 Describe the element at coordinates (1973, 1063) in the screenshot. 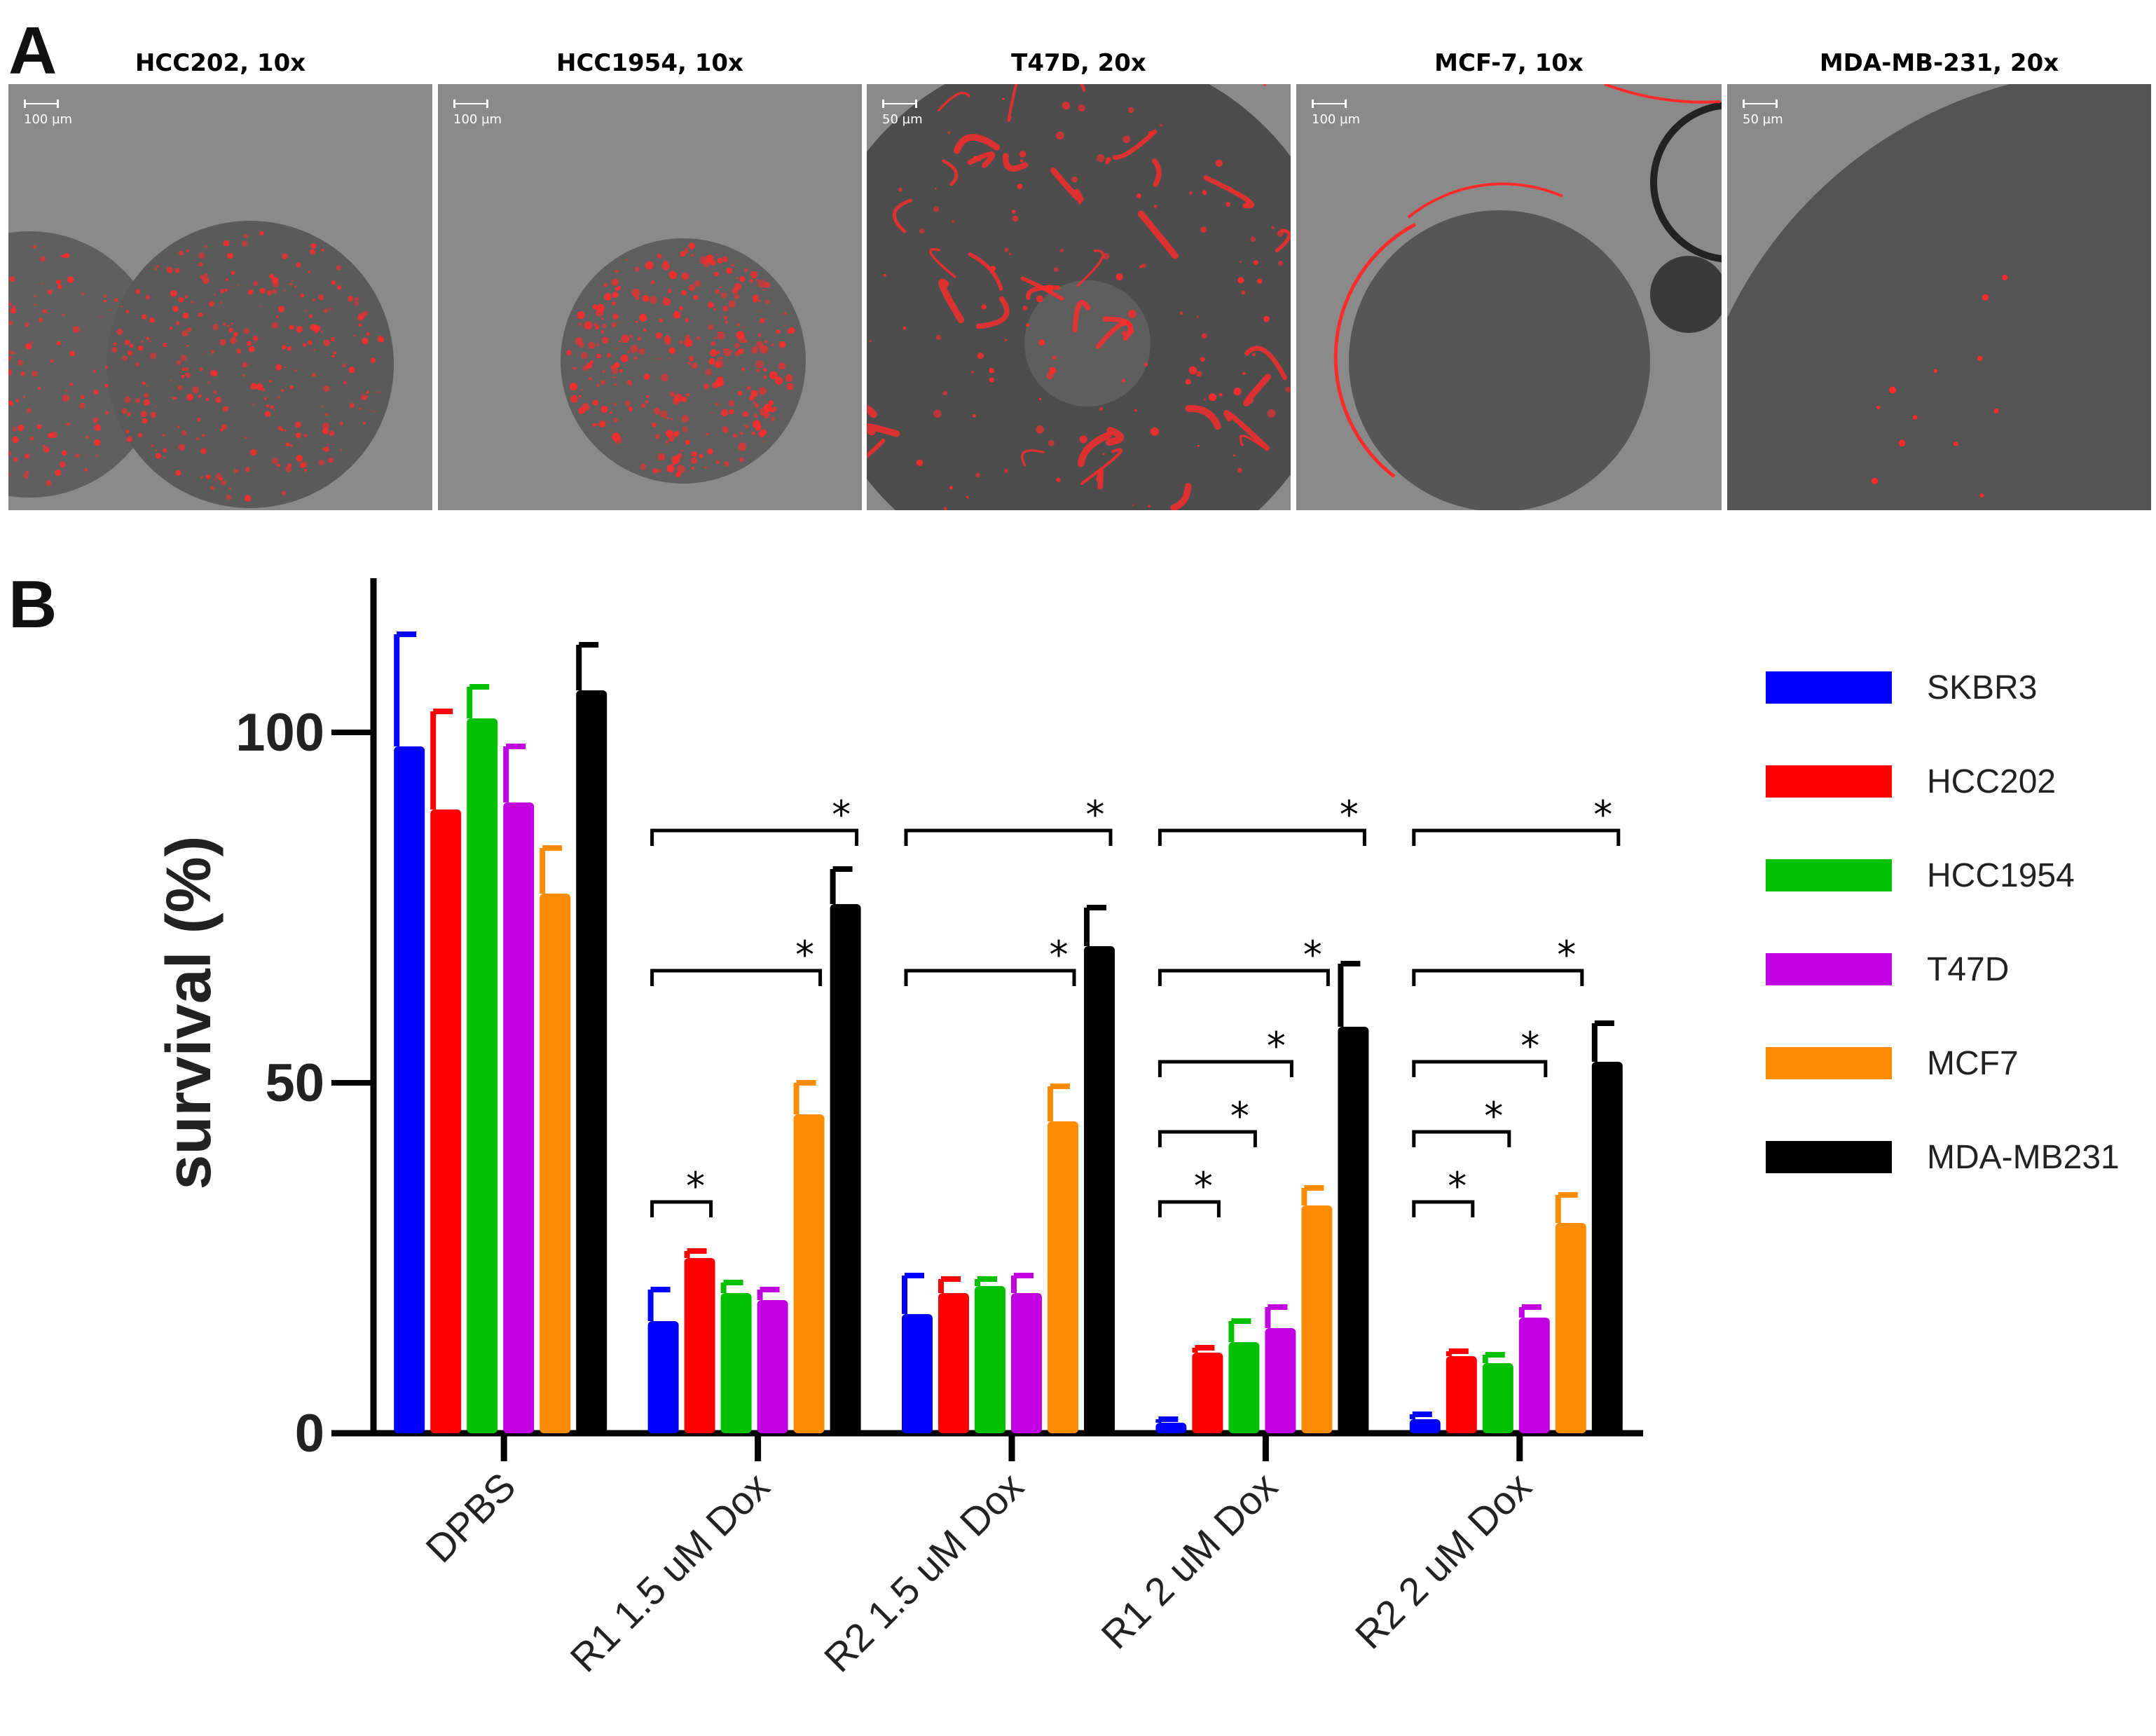

I see `legend-label: MCF7` at that location.